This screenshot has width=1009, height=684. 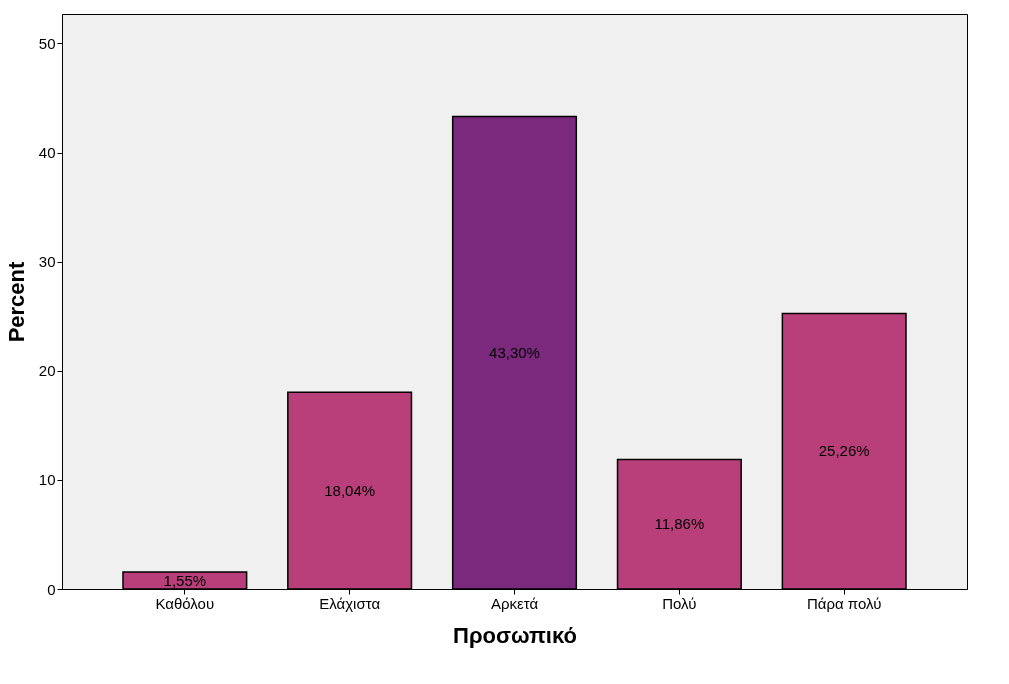 I want to click on x-tick-label: Ελάχιστα, so click(x=350, y=603).